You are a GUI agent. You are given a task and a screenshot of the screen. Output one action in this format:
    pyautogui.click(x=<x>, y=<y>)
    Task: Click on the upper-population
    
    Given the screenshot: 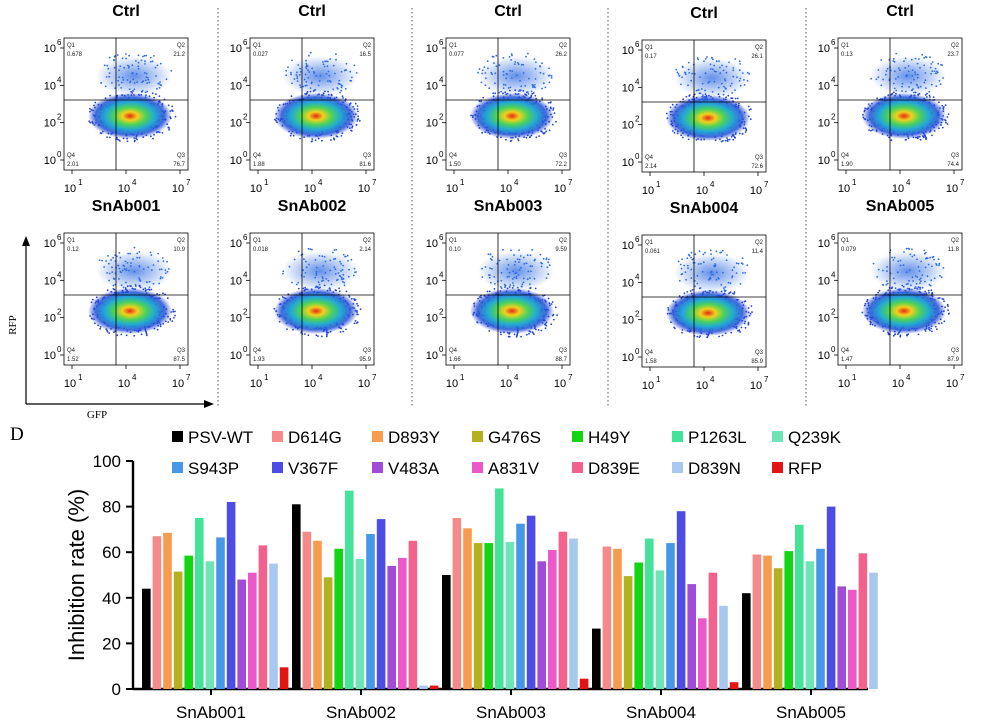 What is the action you would take?
    pyautogui.click(x=712, y=78)
    